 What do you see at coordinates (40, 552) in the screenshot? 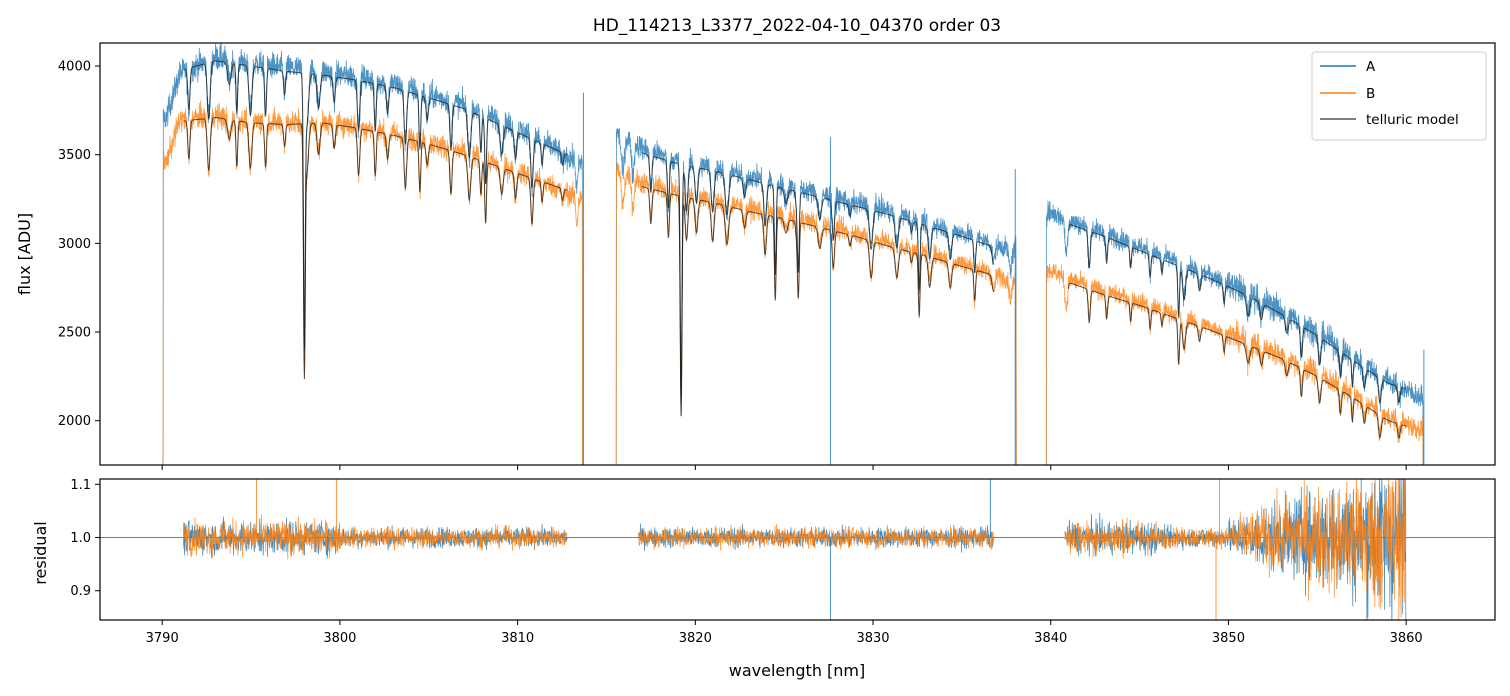
I see `residual-y-axis-label: residual` at bounding box center [40, 552].